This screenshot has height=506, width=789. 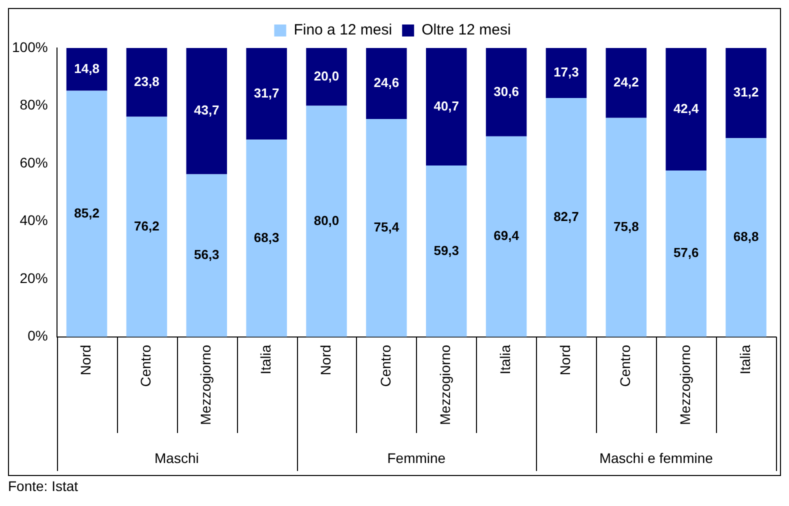 I want to click on y-tick-label: 80%, so click(x=34, y=104).